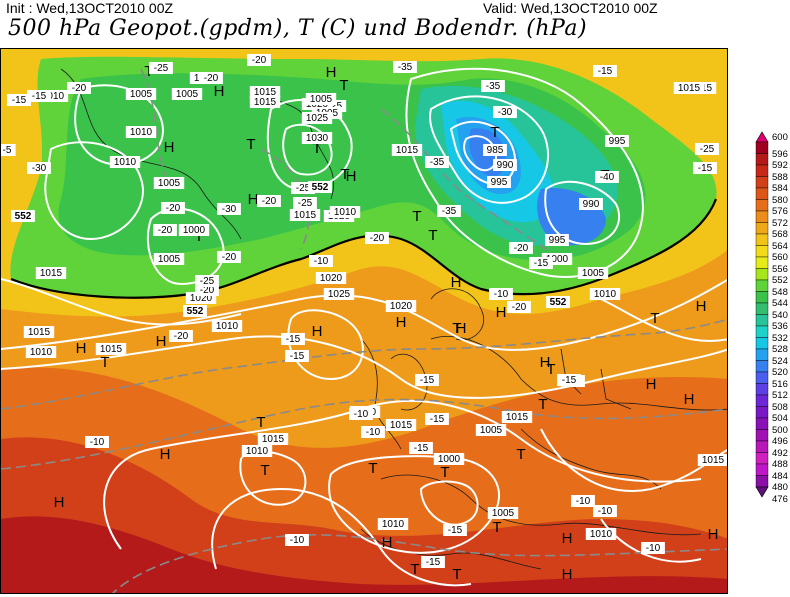  What do you see at coordinates (780, 453) in the screenshot?
I see `legend-value: 492` at bounding box center [780, 453].